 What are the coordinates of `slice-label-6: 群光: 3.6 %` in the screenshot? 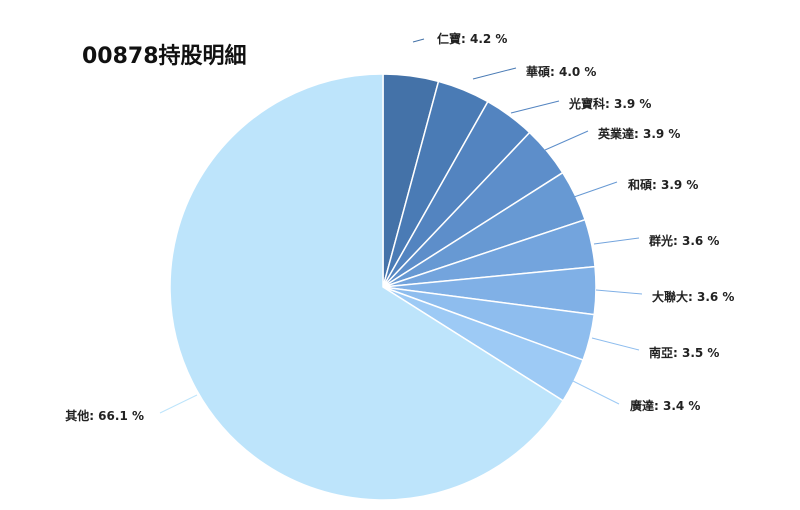 It's located at (683, 240).